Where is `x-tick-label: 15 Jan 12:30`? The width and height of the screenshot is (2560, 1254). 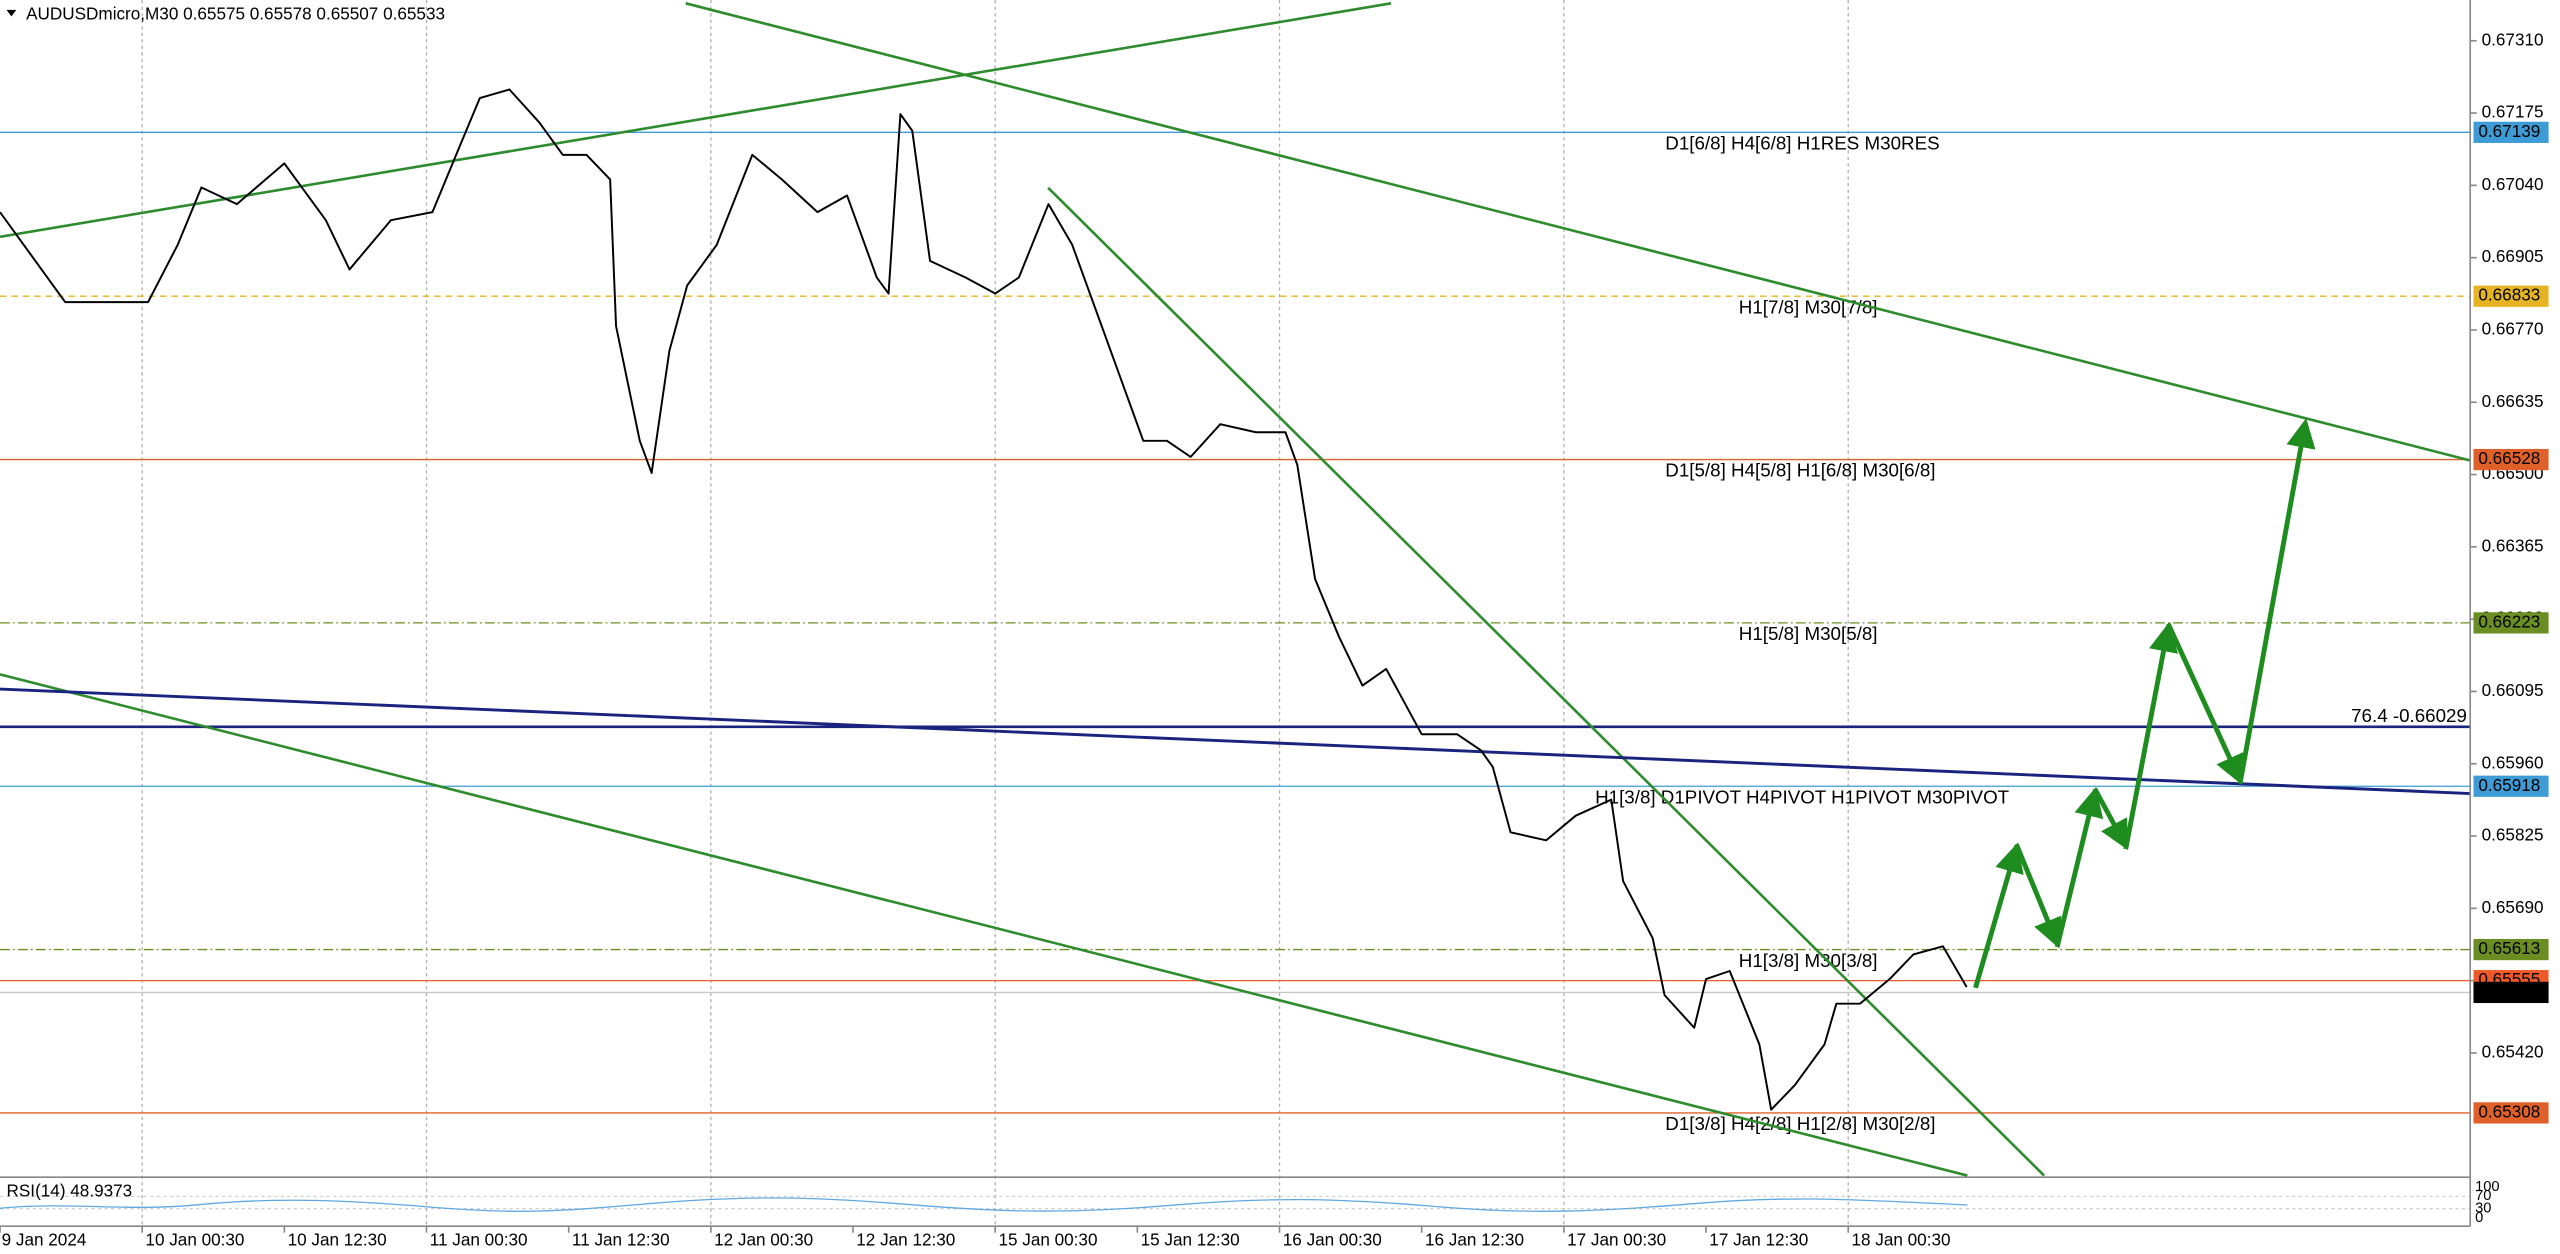
x-tick-label: 15 Jan 12:30 is located at coordinates (1190, 1239).